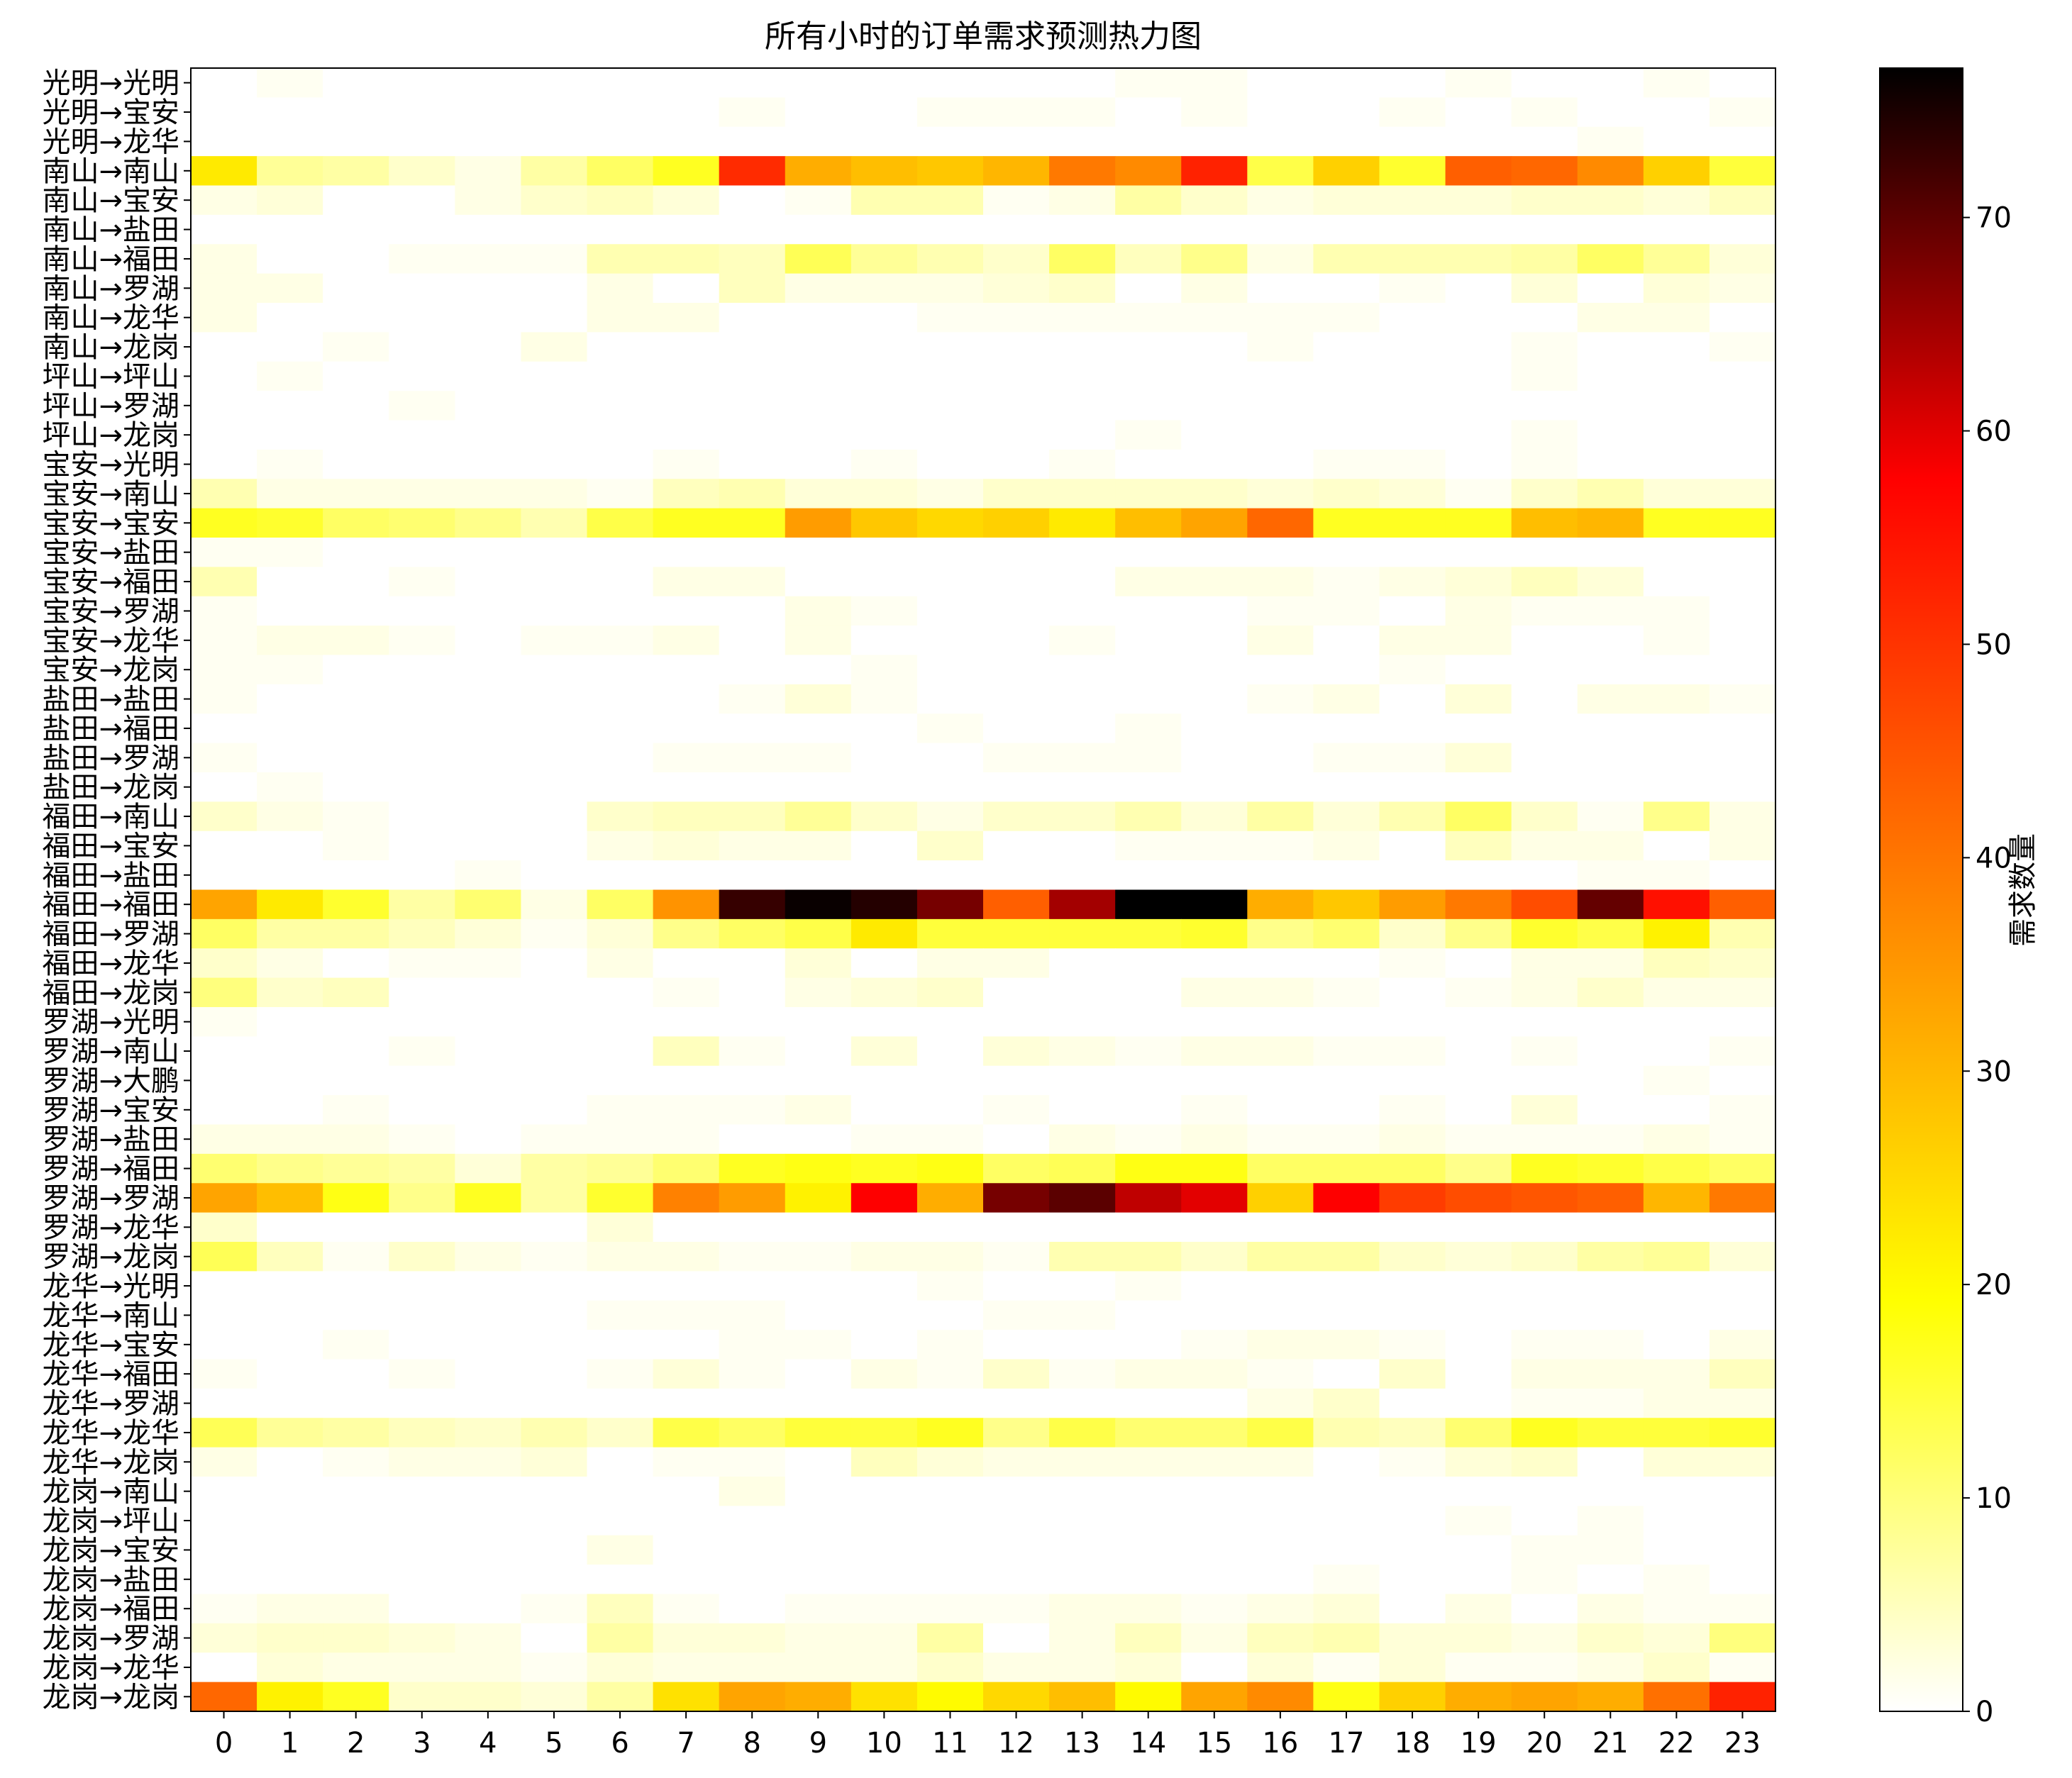 This screenshot has height=1778, width=2072. What do you see at coordinates (111, 611) in the screenshot?
I see `y-tick-label: 宝安→罗湖` at bounding box center [111, 611].